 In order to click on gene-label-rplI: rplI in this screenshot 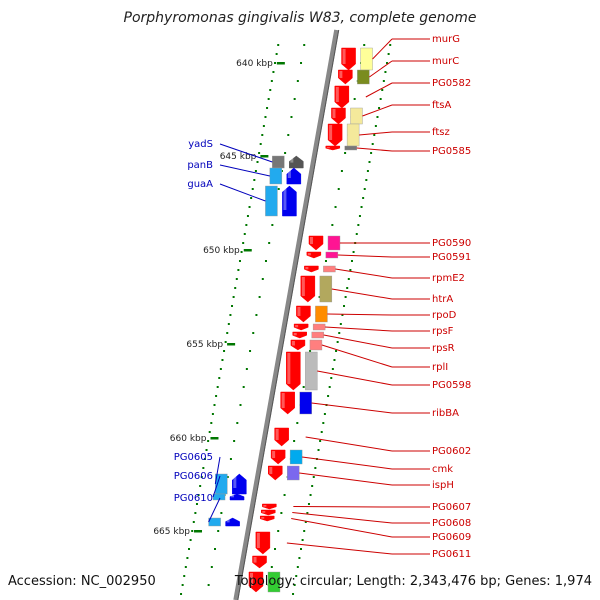, I will do `click(440, 367)`.